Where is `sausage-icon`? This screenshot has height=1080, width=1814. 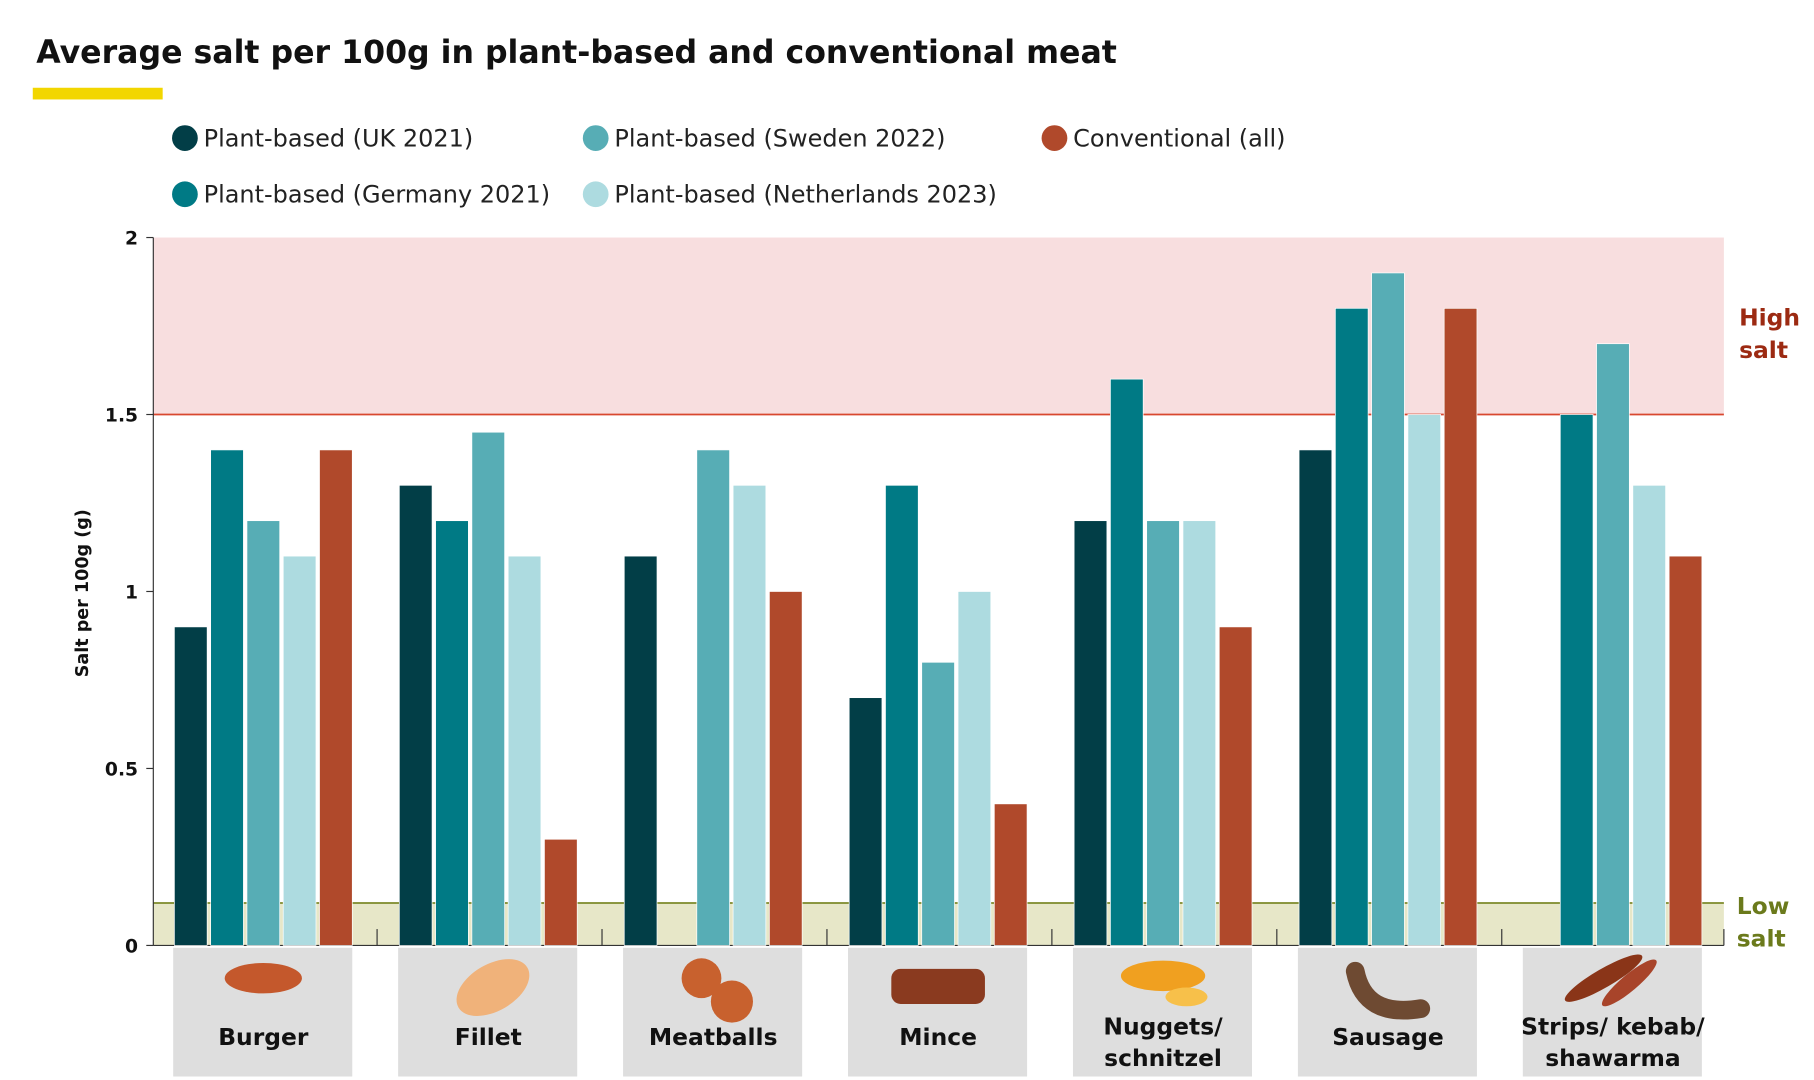 sausage-icon is located at coordinates (1388, 990).